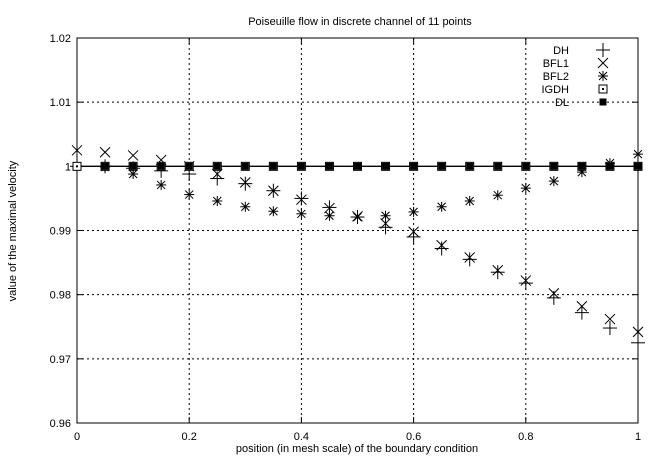  What do you see at coordinates (603, 76) in the screenshot?
I see `legend-marker-bfl2` at bounding box center [603, 76].